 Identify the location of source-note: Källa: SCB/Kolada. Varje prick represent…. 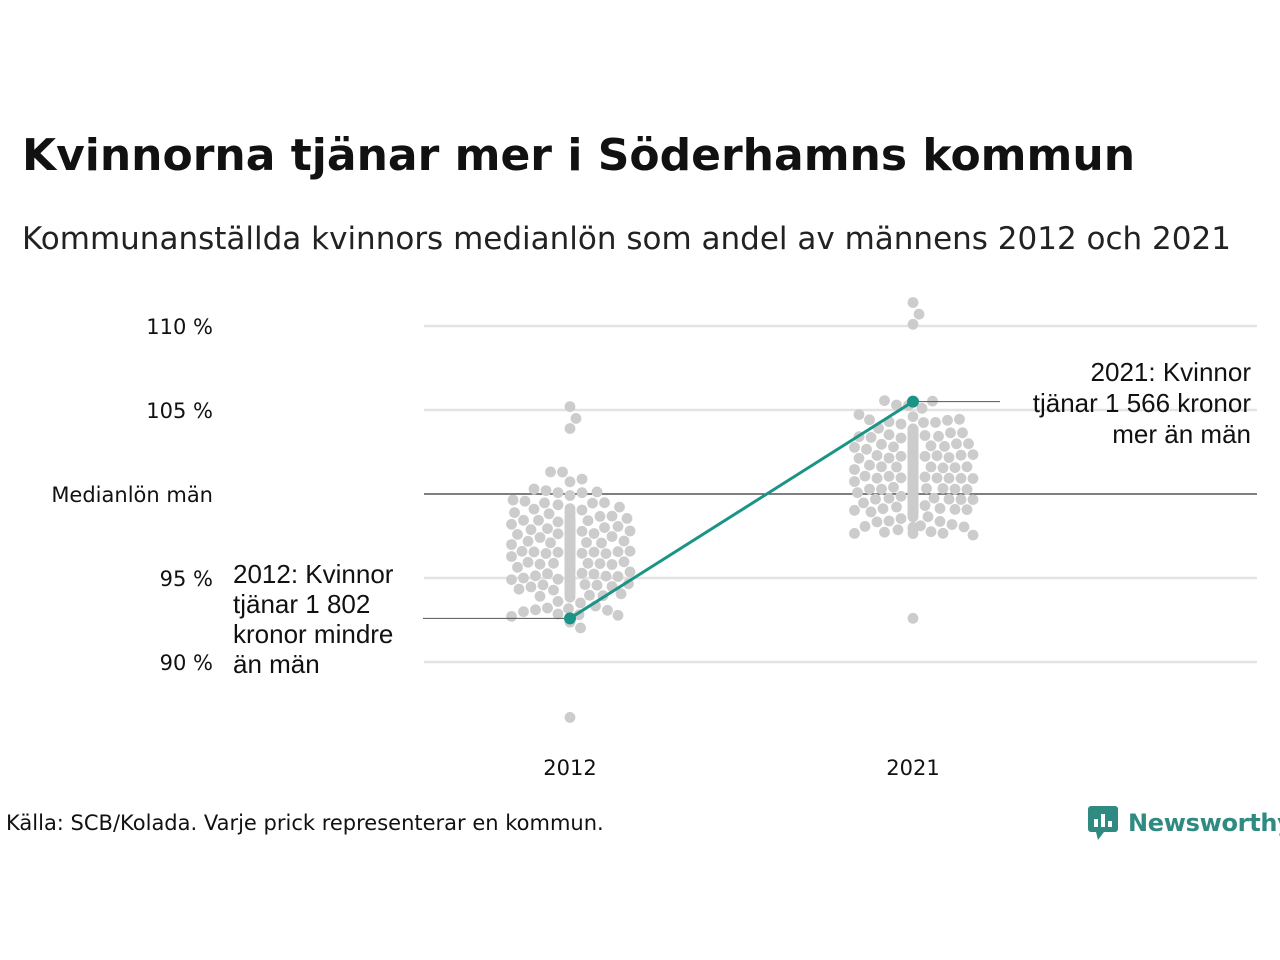
(305, 823).